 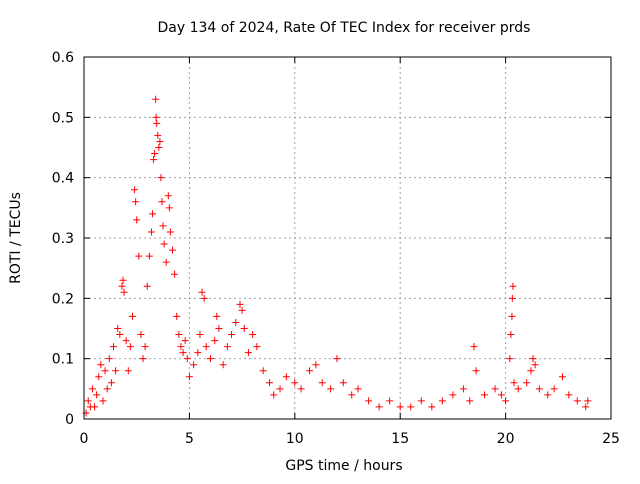 What do you see at coordinates (69, 420) in the screenshot?
I see `y-tick-label: 0` at bounding box center [69, 420].